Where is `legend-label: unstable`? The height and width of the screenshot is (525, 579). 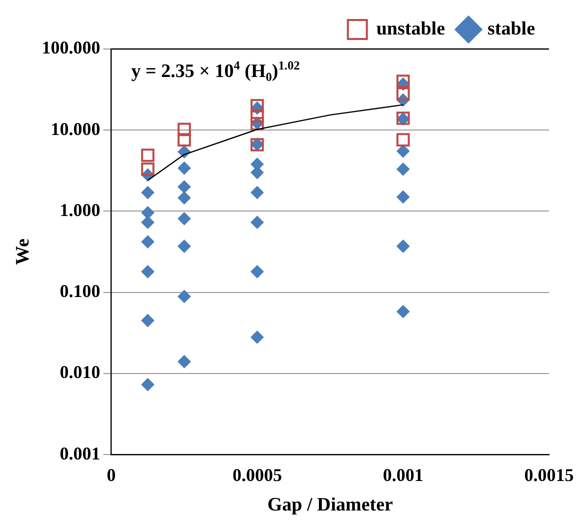
legend-label: unstable is located at coordinates (411, 29).